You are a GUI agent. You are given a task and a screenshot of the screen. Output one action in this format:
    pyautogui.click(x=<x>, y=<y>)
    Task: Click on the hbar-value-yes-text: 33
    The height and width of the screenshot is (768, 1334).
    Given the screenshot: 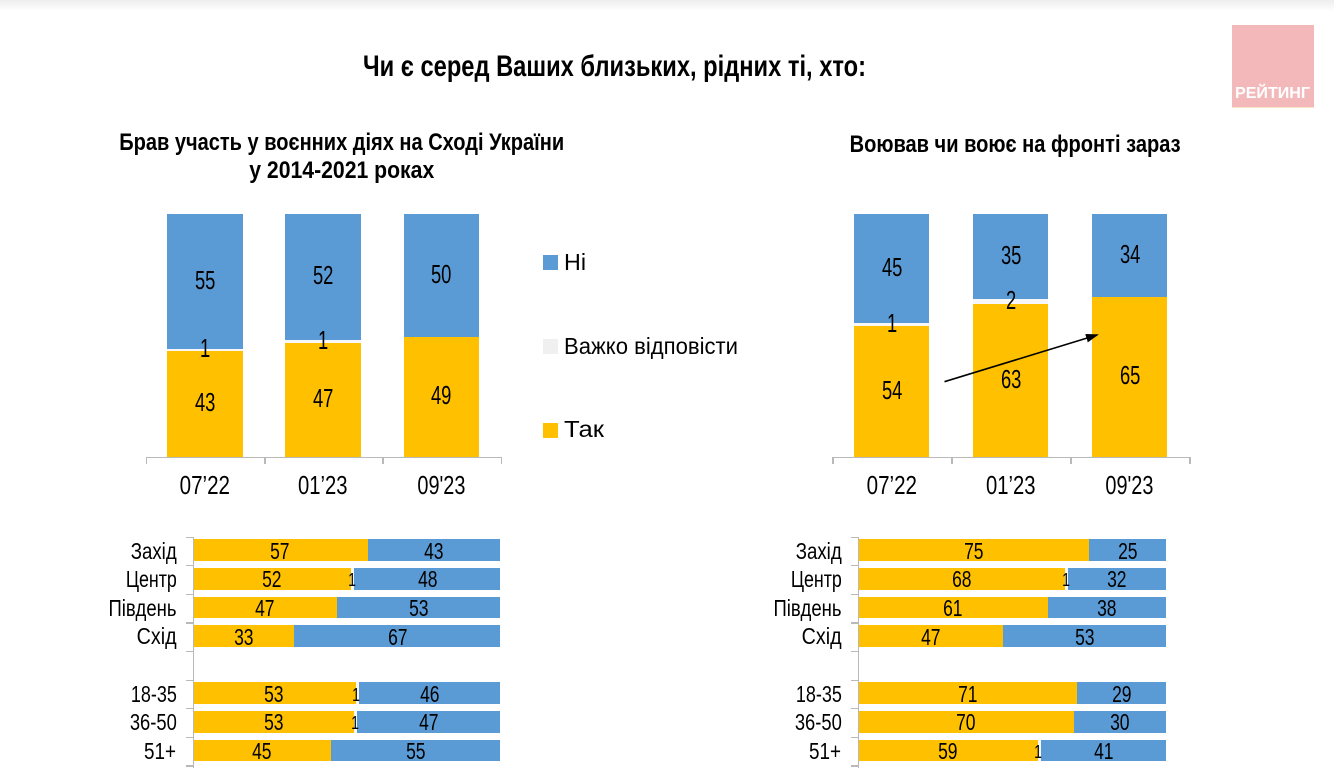 What is the action you would take?
    pyautogui.click(x=243, y=636)
    